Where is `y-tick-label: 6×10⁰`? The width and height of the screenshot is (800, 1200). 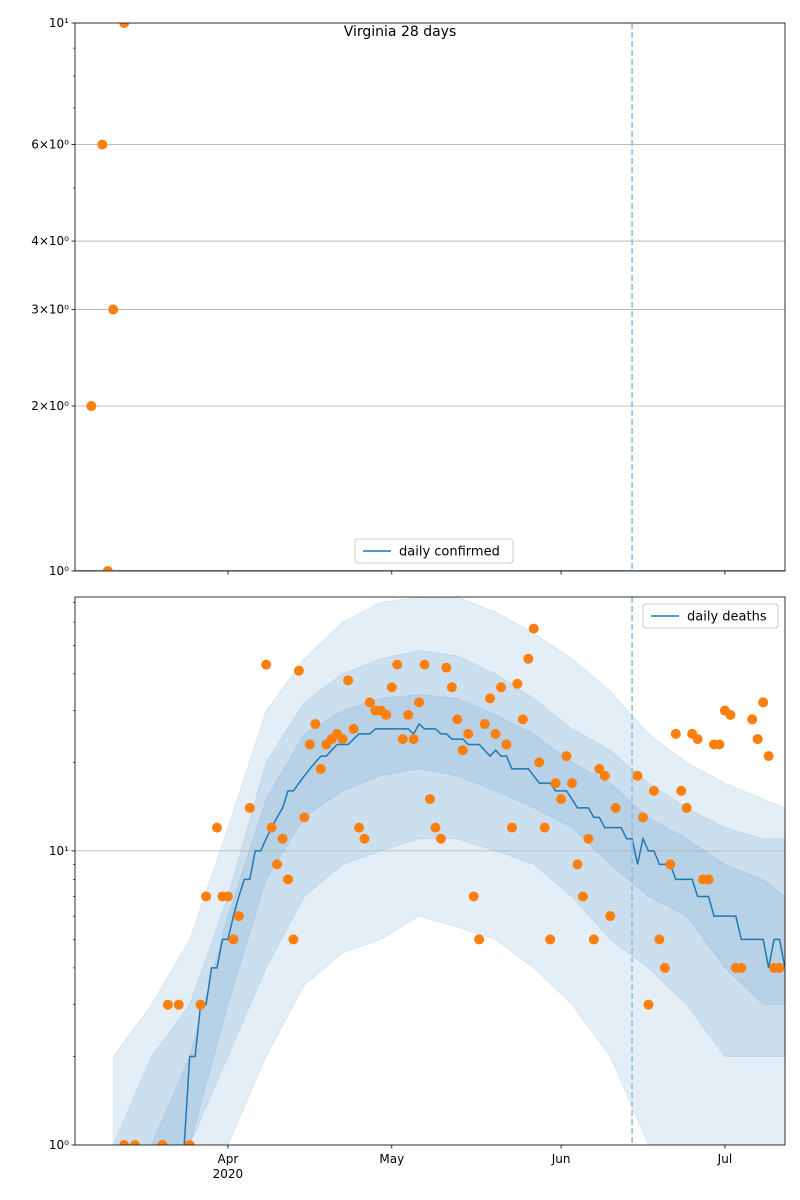 y-tick-label: 6×10⁰ is located at coordinates (50, 145).